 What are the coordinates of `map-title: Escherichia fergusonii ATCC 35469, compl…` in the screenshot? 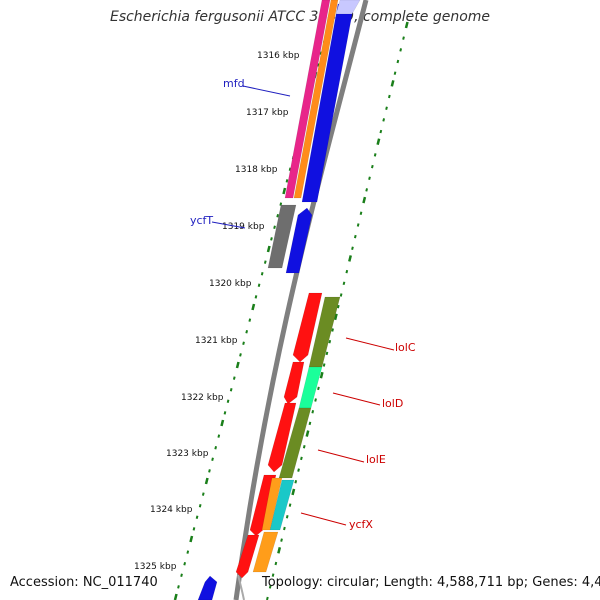 It's located at (300, 17).